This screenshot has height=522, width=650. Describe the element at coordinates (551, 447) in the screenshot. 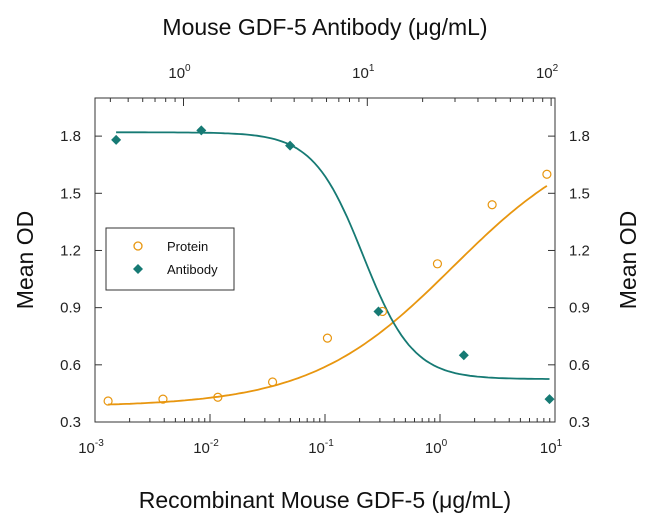

I see `bottom-tick-label: 10¹` at that location.